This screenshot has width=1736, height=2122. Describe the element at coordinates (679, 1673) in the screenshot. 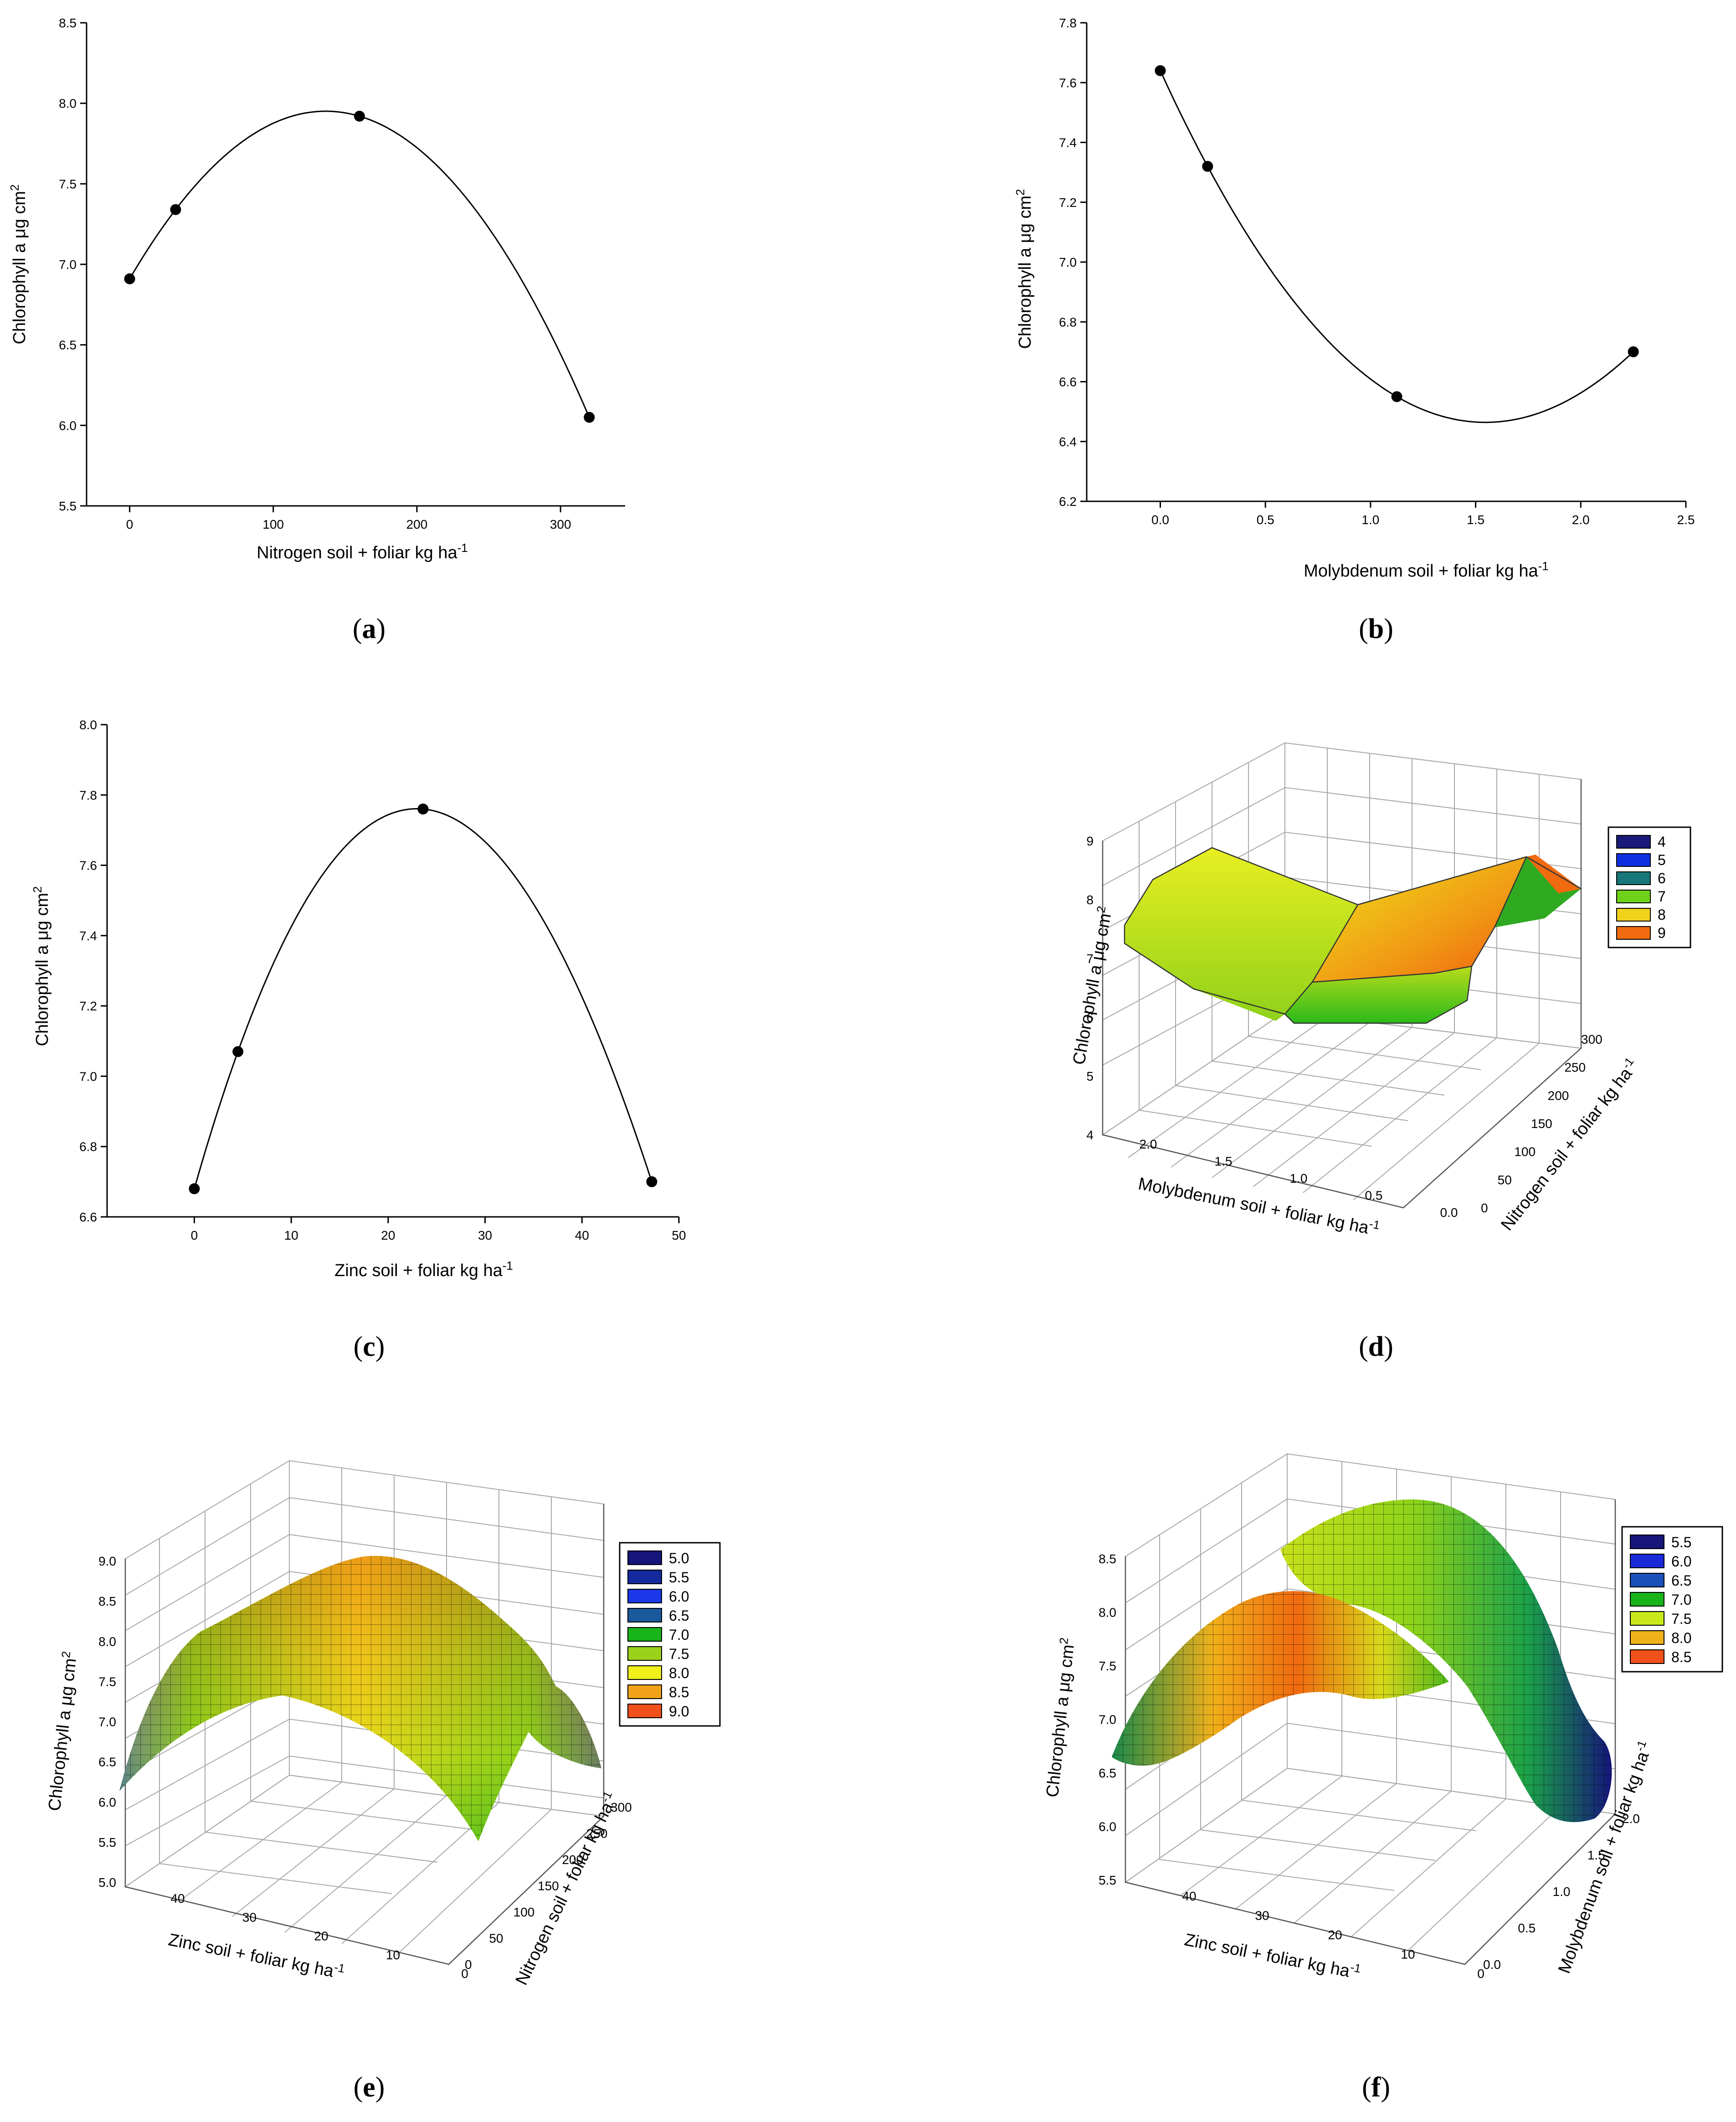

I see `legend-label: 8.0` at that location.